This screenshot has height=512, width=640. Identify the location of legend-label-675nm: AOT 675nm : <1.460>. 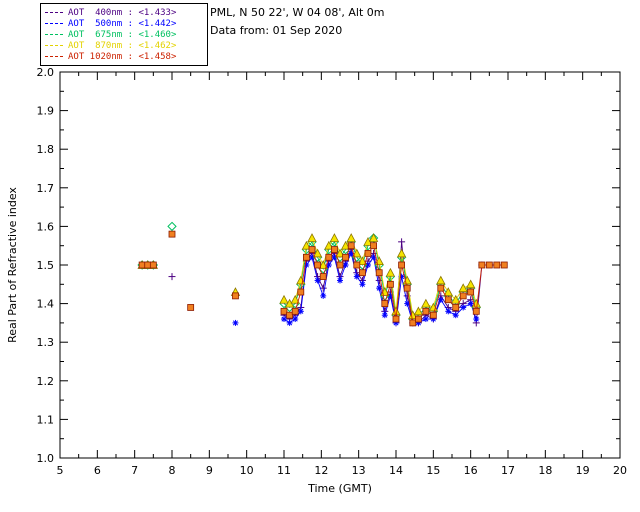
(122, 34).